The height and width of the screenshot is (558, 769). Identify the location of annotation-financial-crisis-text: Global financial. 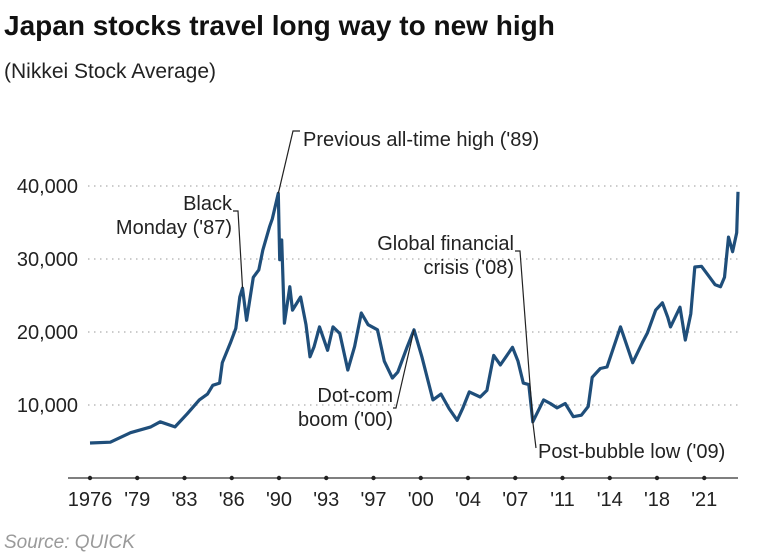
(445, 244).